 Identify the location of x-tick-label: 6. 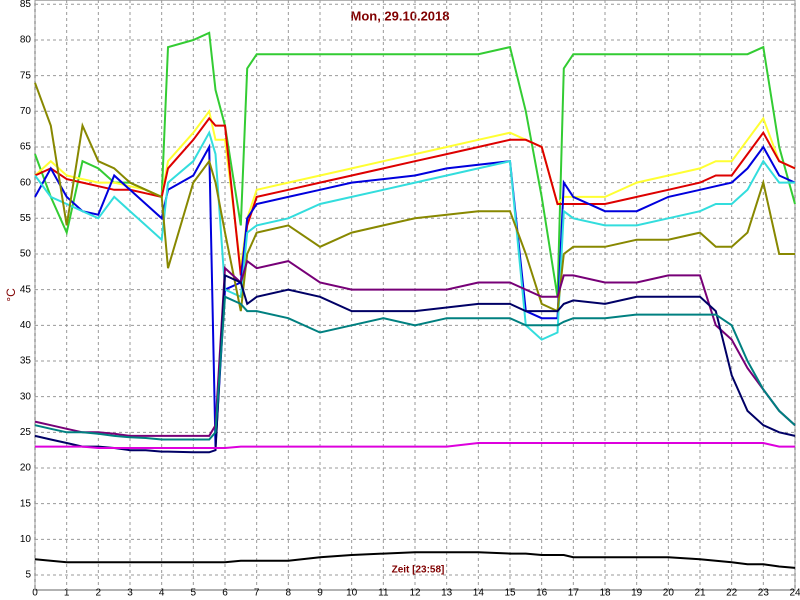
(225, 593).